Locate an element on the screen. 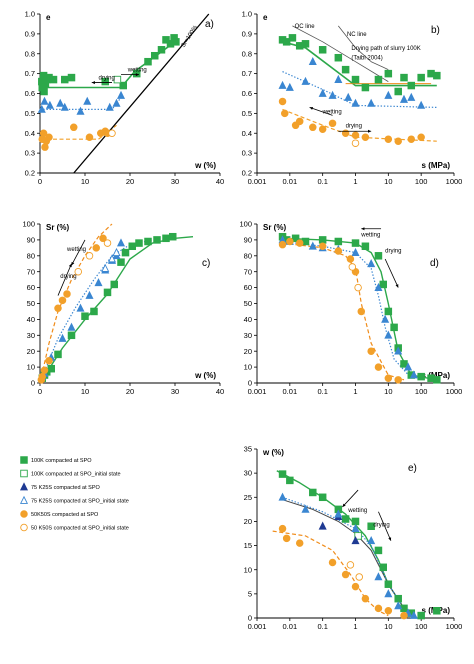  x-tick-label: 100 is located at coordinates (421, 181).